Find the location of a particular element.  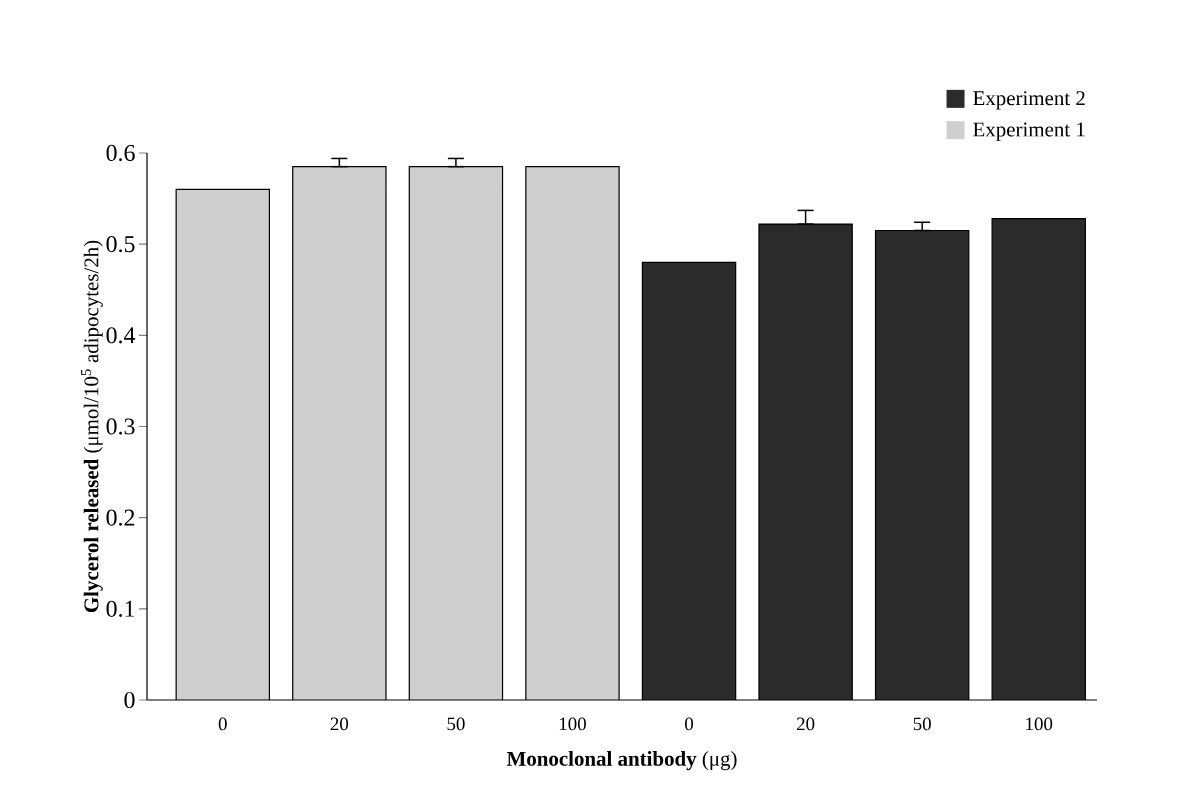

y-tick-label: 0.6 is located at coordinates (120, 153).